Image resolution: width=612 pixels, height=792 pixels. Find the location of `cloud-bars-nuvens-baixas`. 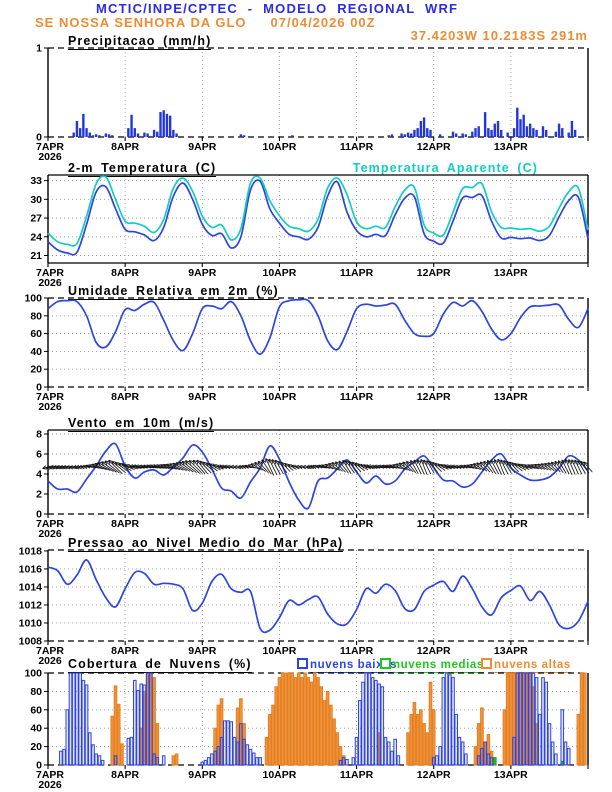

cloud-bars-nuvens-baixas is located at coordinates (315, 719).